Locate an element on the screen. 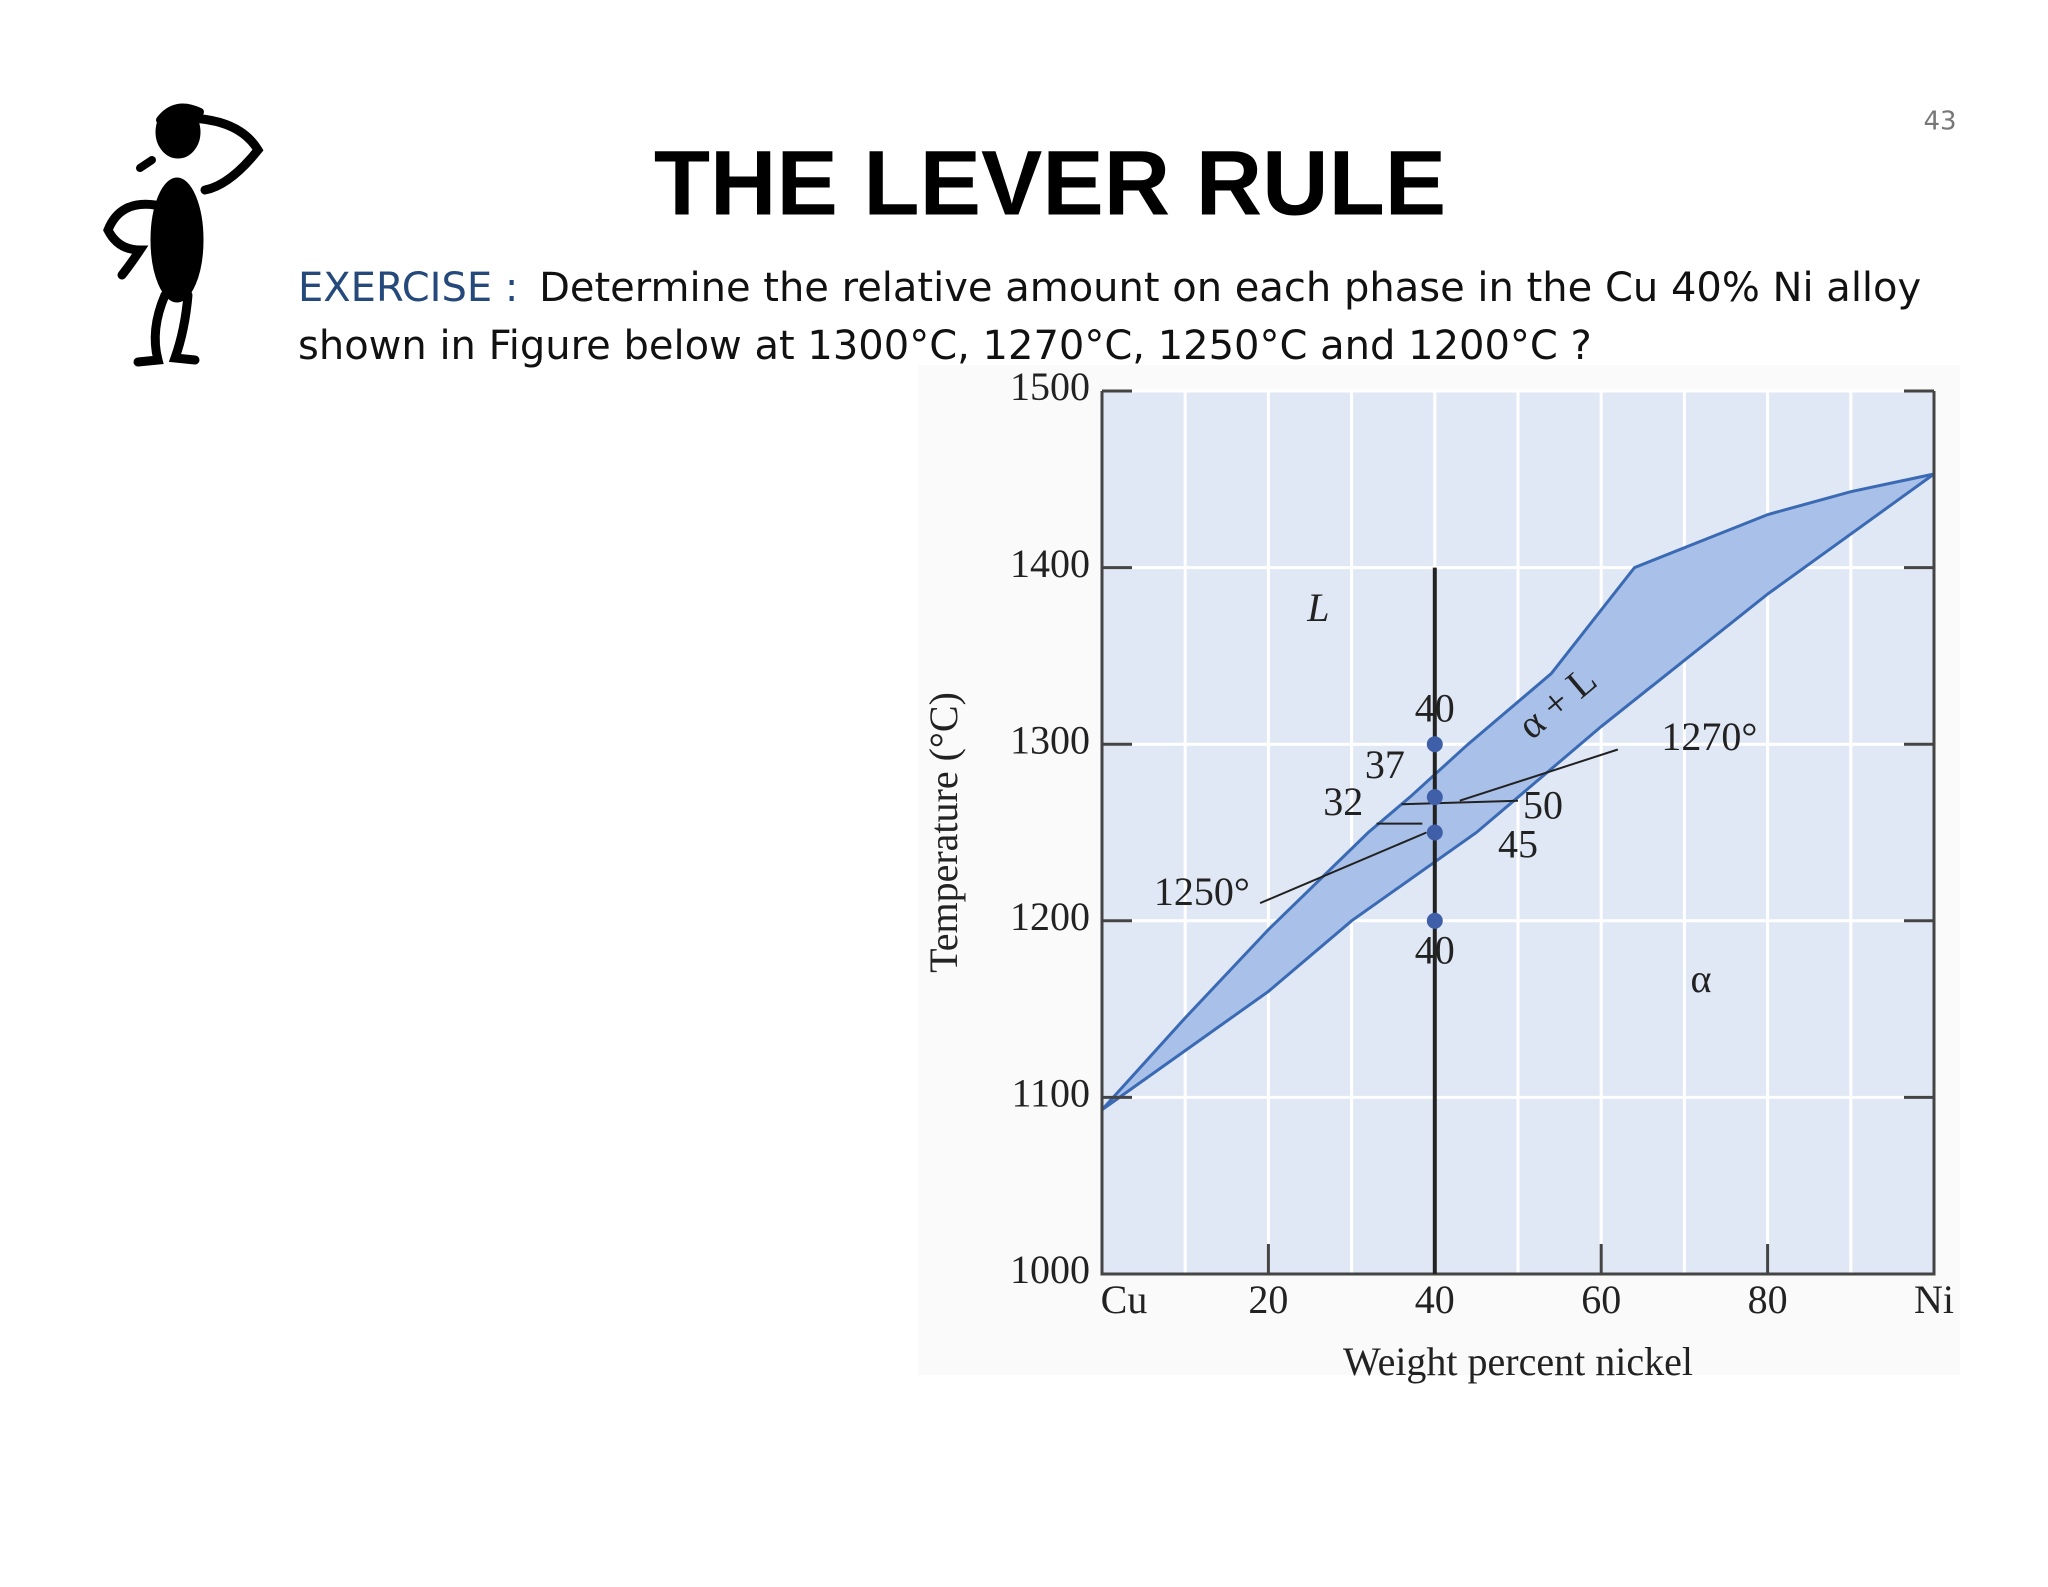  annotation: L is located at coordinates (1317, 607).